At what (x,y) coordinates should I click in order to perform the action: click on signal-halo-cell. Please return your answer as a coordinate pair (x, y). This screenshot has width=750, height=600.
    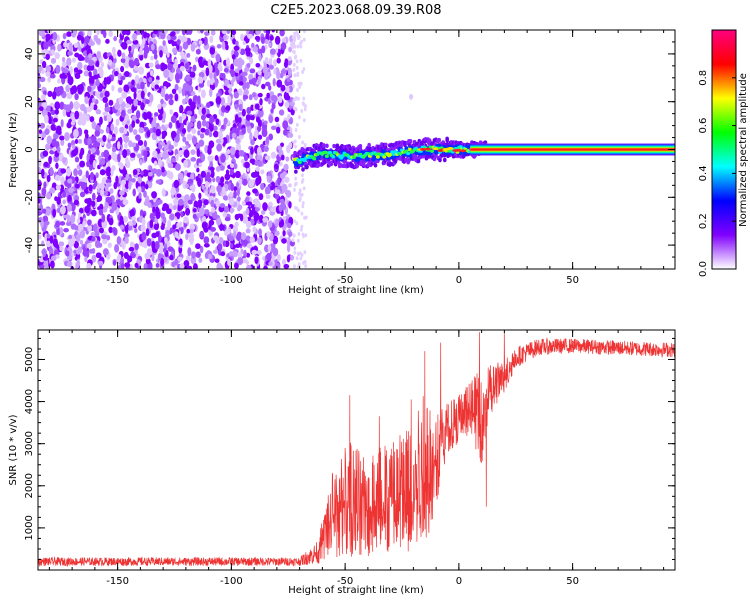
    Looking at the image, I should click on (337, 147).